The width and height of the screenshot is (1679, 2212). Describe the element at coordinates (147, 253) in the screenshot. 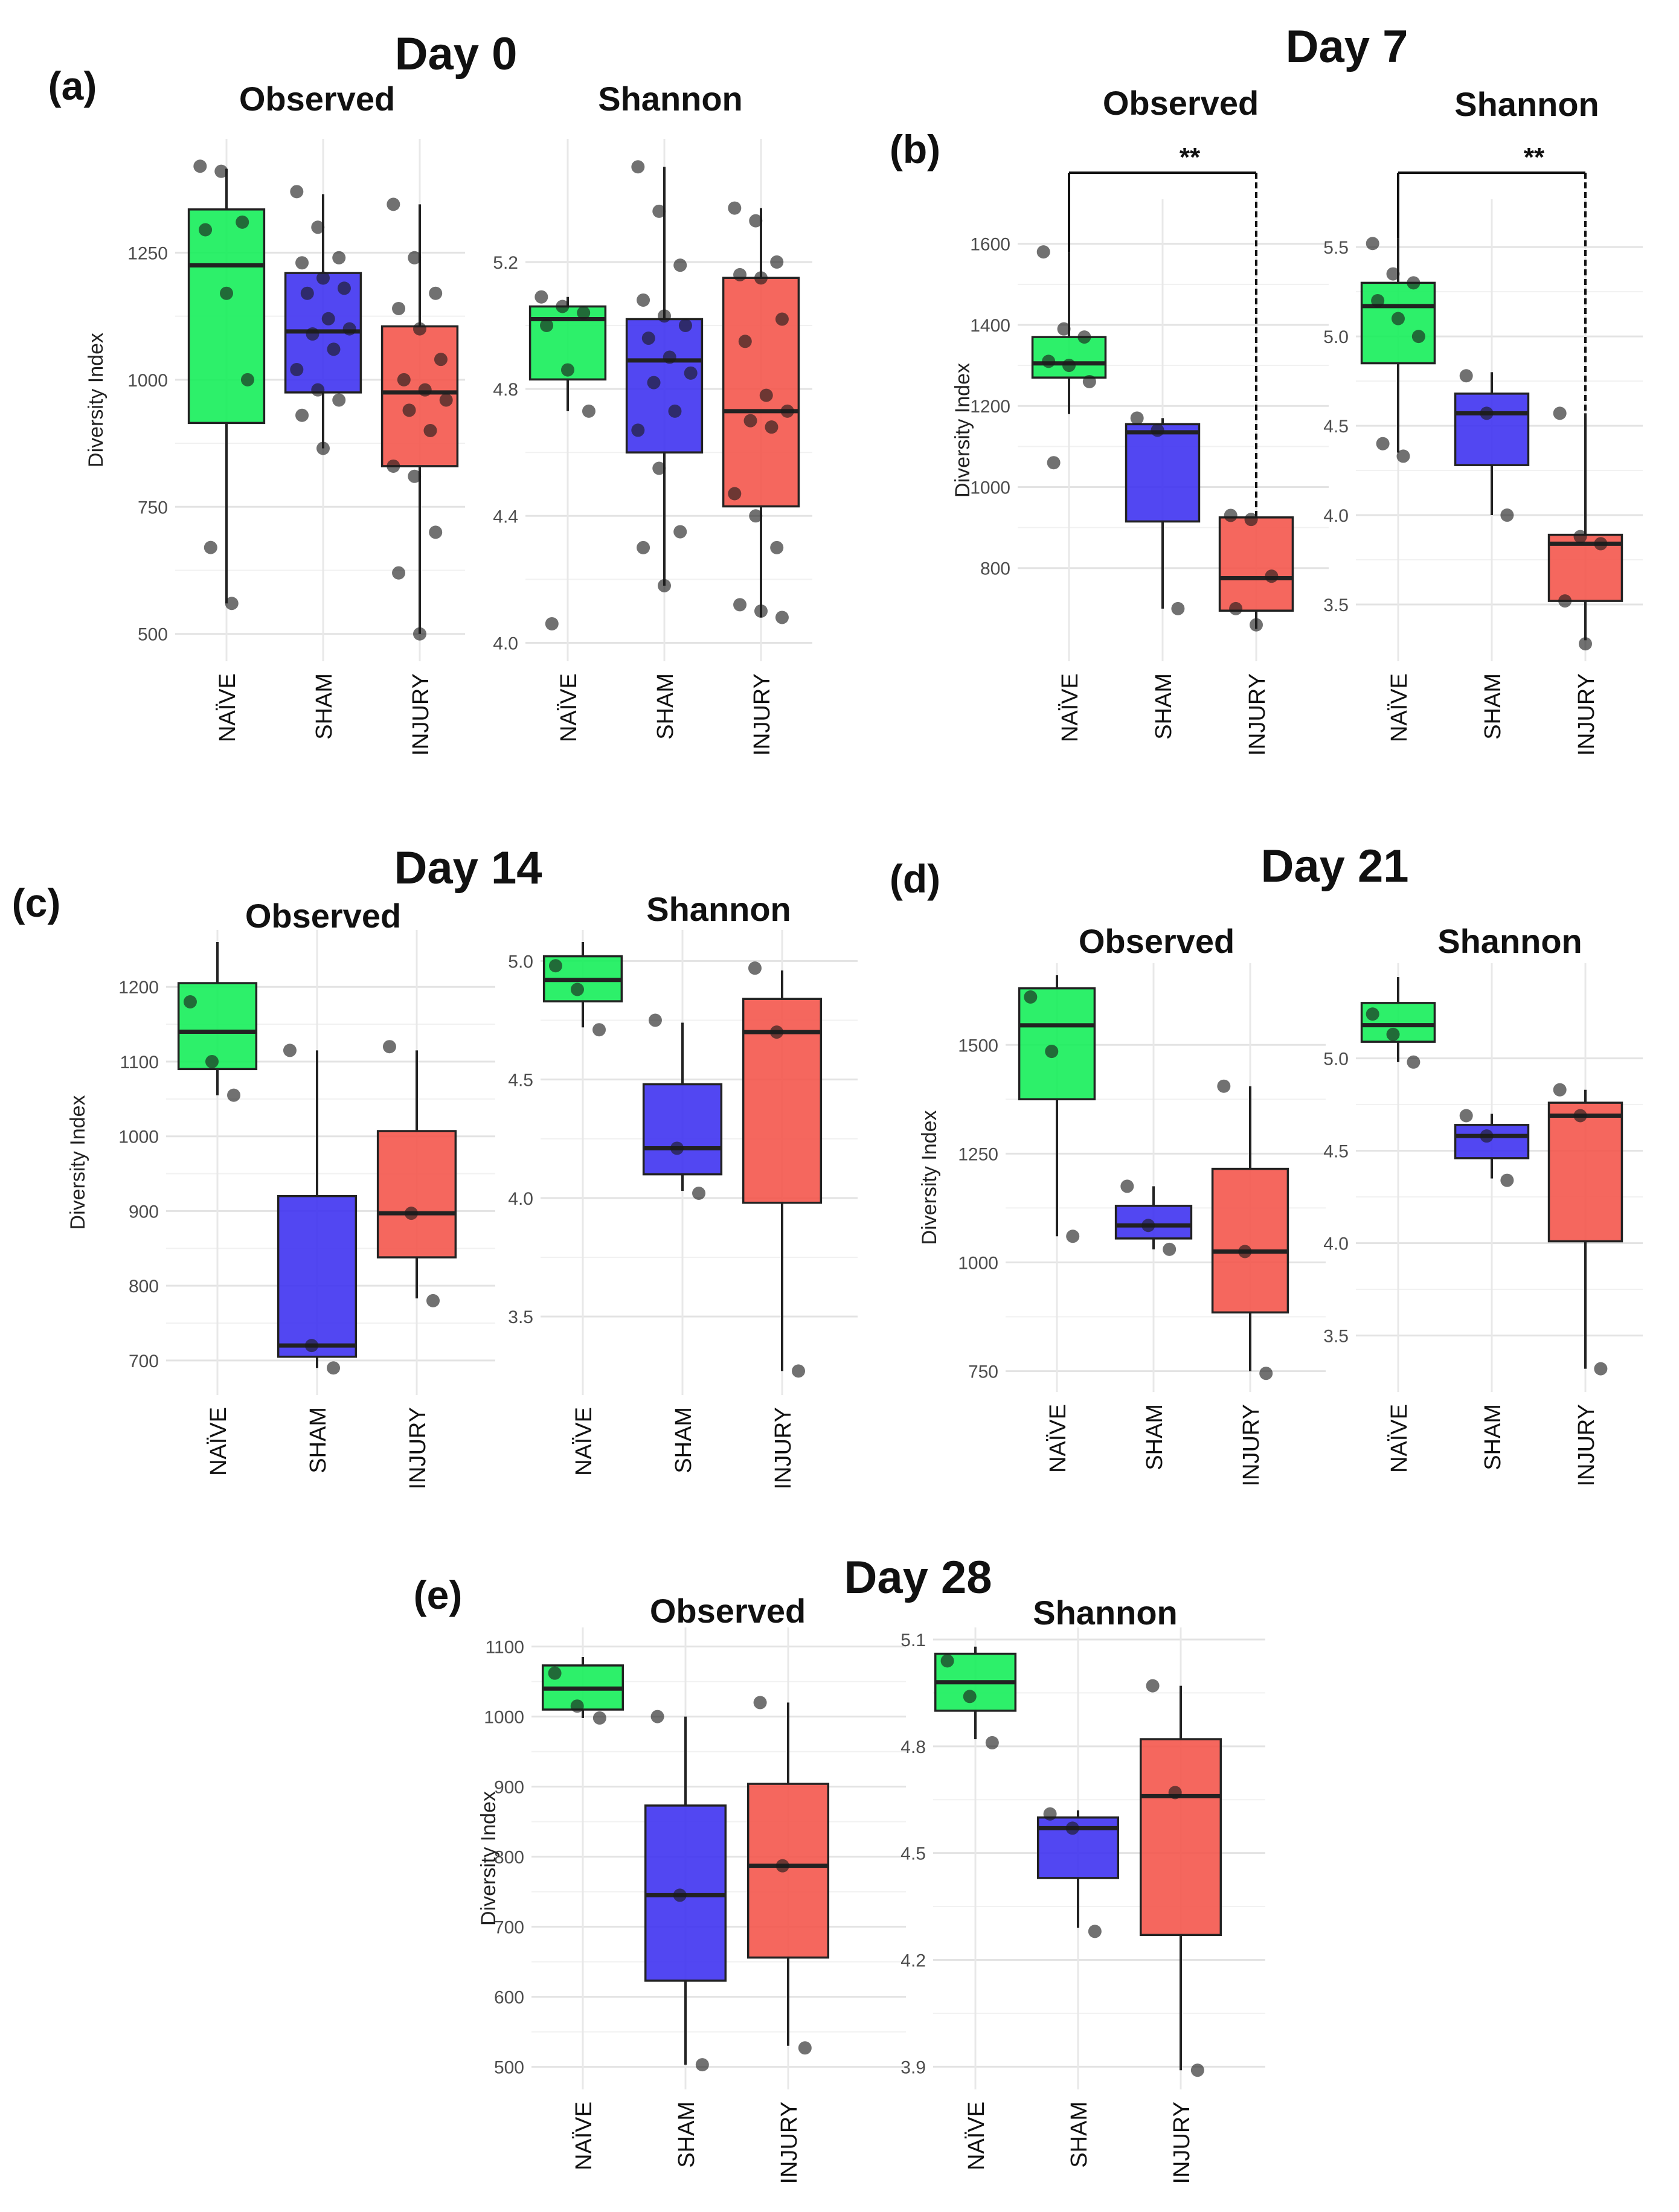

I see `y-tick-label: 1250` at that location.